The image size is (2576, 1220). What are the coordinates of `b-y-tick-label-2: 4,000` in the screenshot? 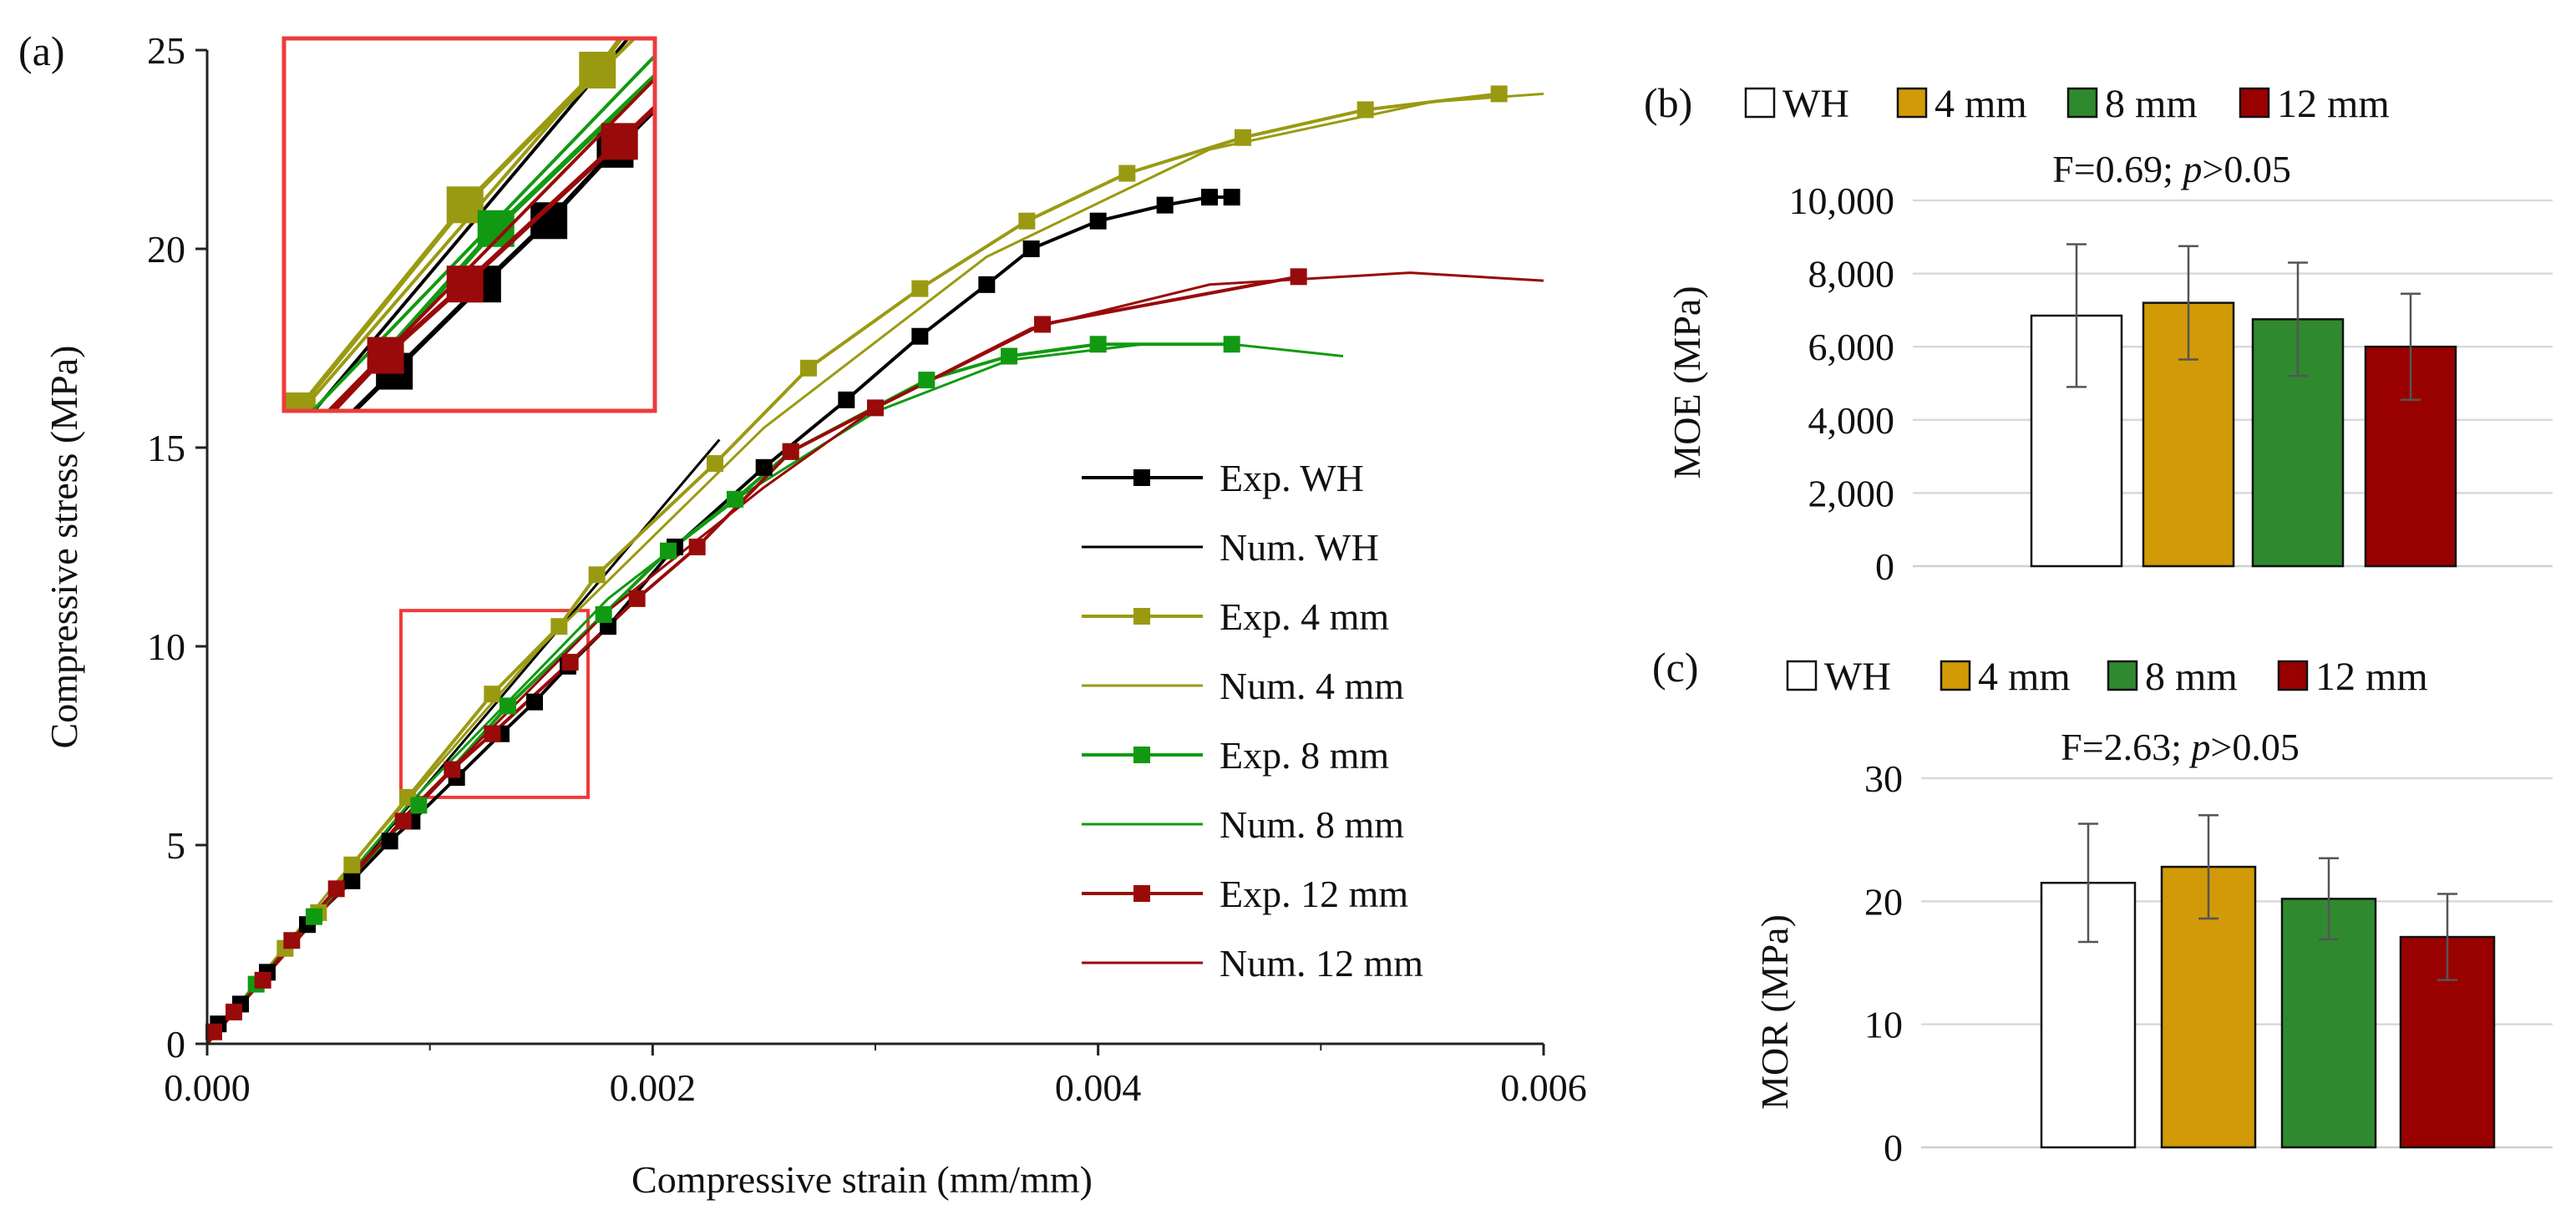 It's located at (1851, 420).